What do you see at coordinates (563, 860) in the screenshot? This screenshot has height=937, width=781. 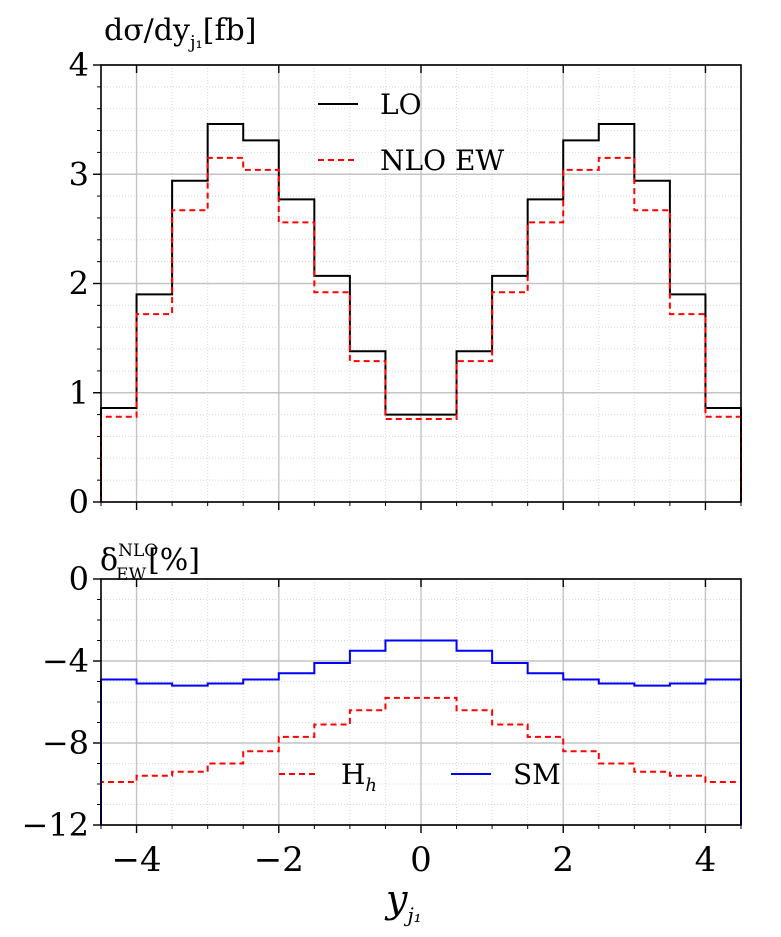 I see `x-tick-label: 2` at bounding box center [563, 860].